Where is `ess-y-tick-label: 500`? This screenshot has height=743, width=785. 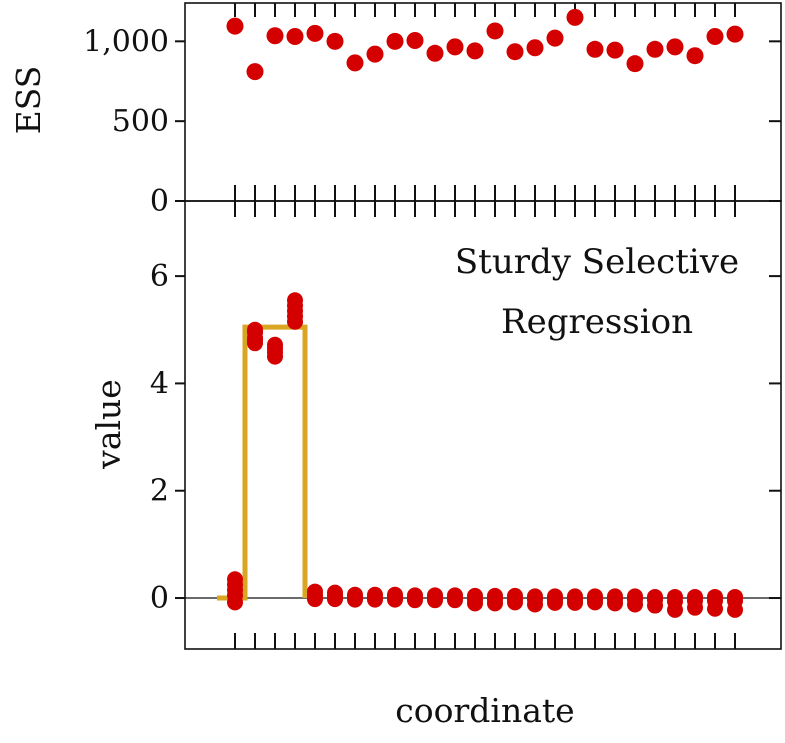 ess-y-tick-label: 500 is located at coordinates (140, 121).